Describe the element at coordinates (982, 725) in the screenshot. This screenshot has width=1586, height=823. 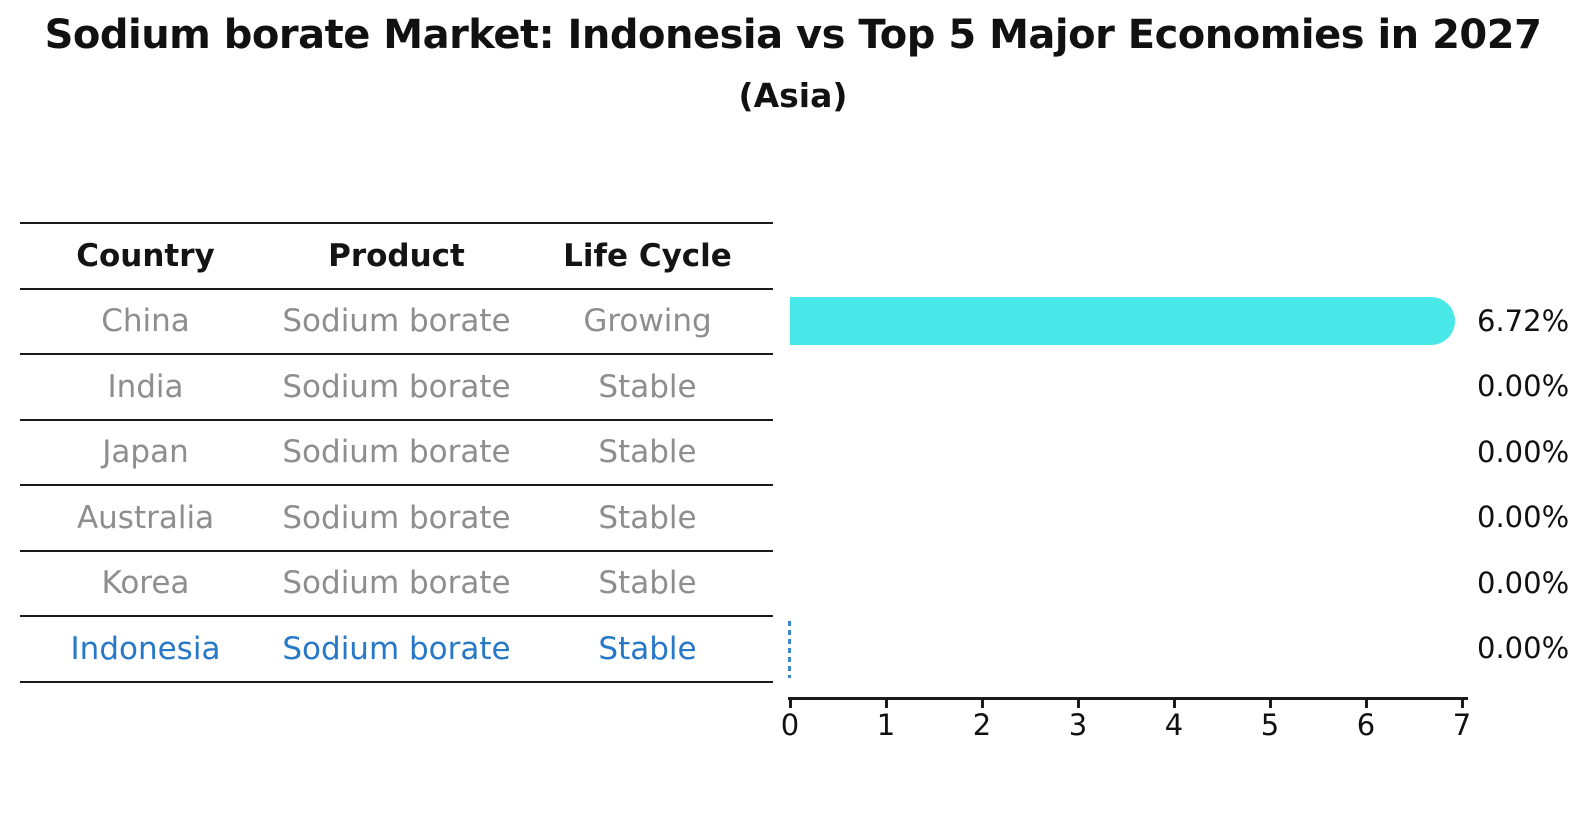
I see `x-tick-label-2: 2` at that location.